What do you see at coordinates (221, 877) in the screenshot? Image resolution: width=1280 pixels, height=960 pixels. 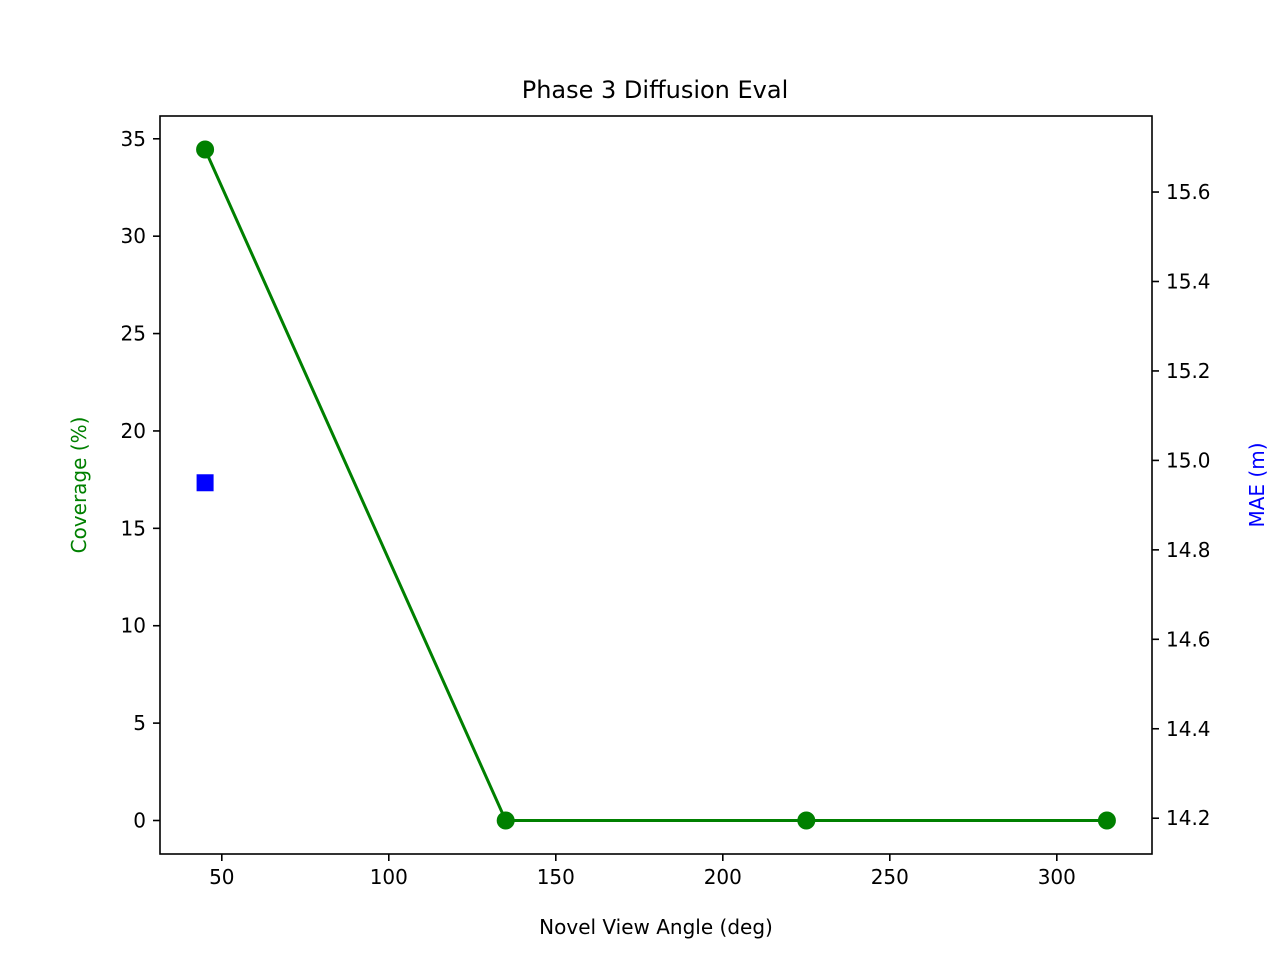 I see `x-tick-label: 50` at bounding box center [221, 877].